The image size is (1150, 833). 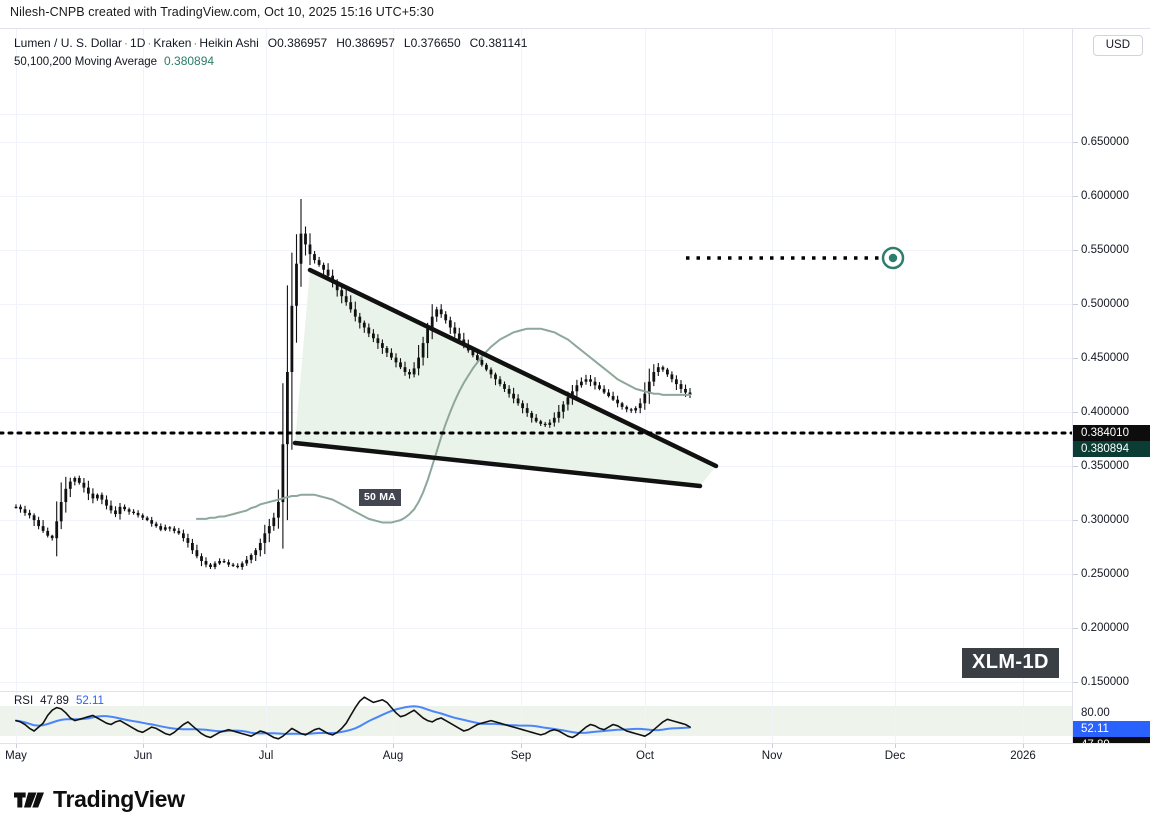 I want to click on rsi-series-svg, so click(x=353, y=718).